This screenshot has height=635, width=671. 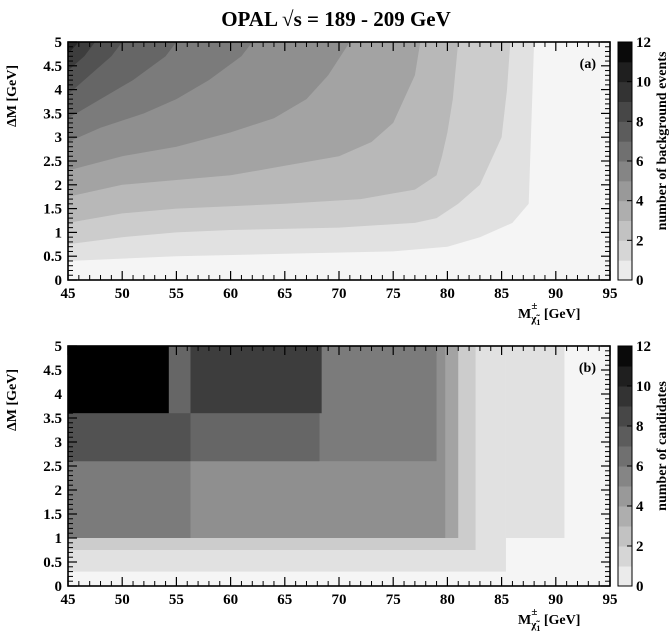 I want to click on colorbar-label: number of candidates, so click(x=662, y=446).